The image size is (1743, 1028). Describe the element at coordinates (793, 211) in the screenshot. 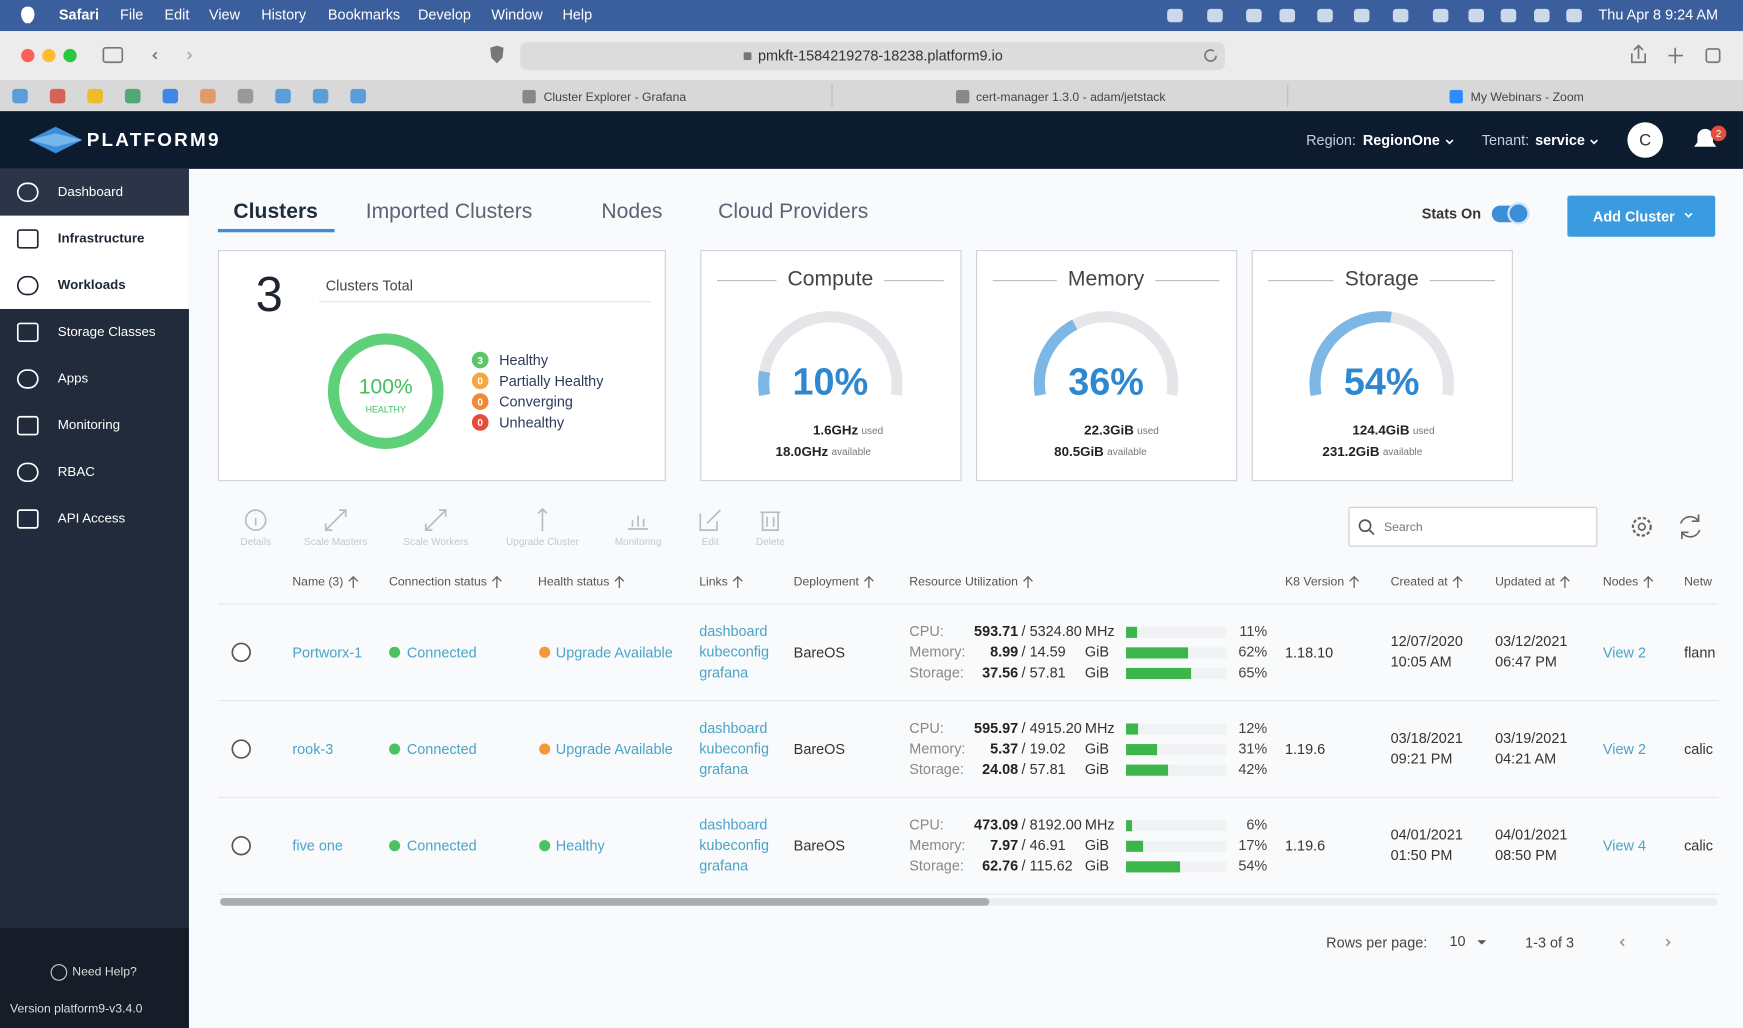

I see `nav-tab: Cloud Providers` at that location.